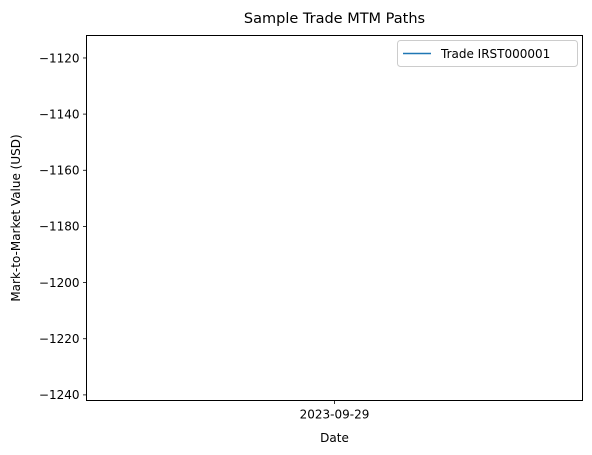 This screenshot has height=455, width=592. I want to click on y-tick-label: −1140, so click(59, 114).